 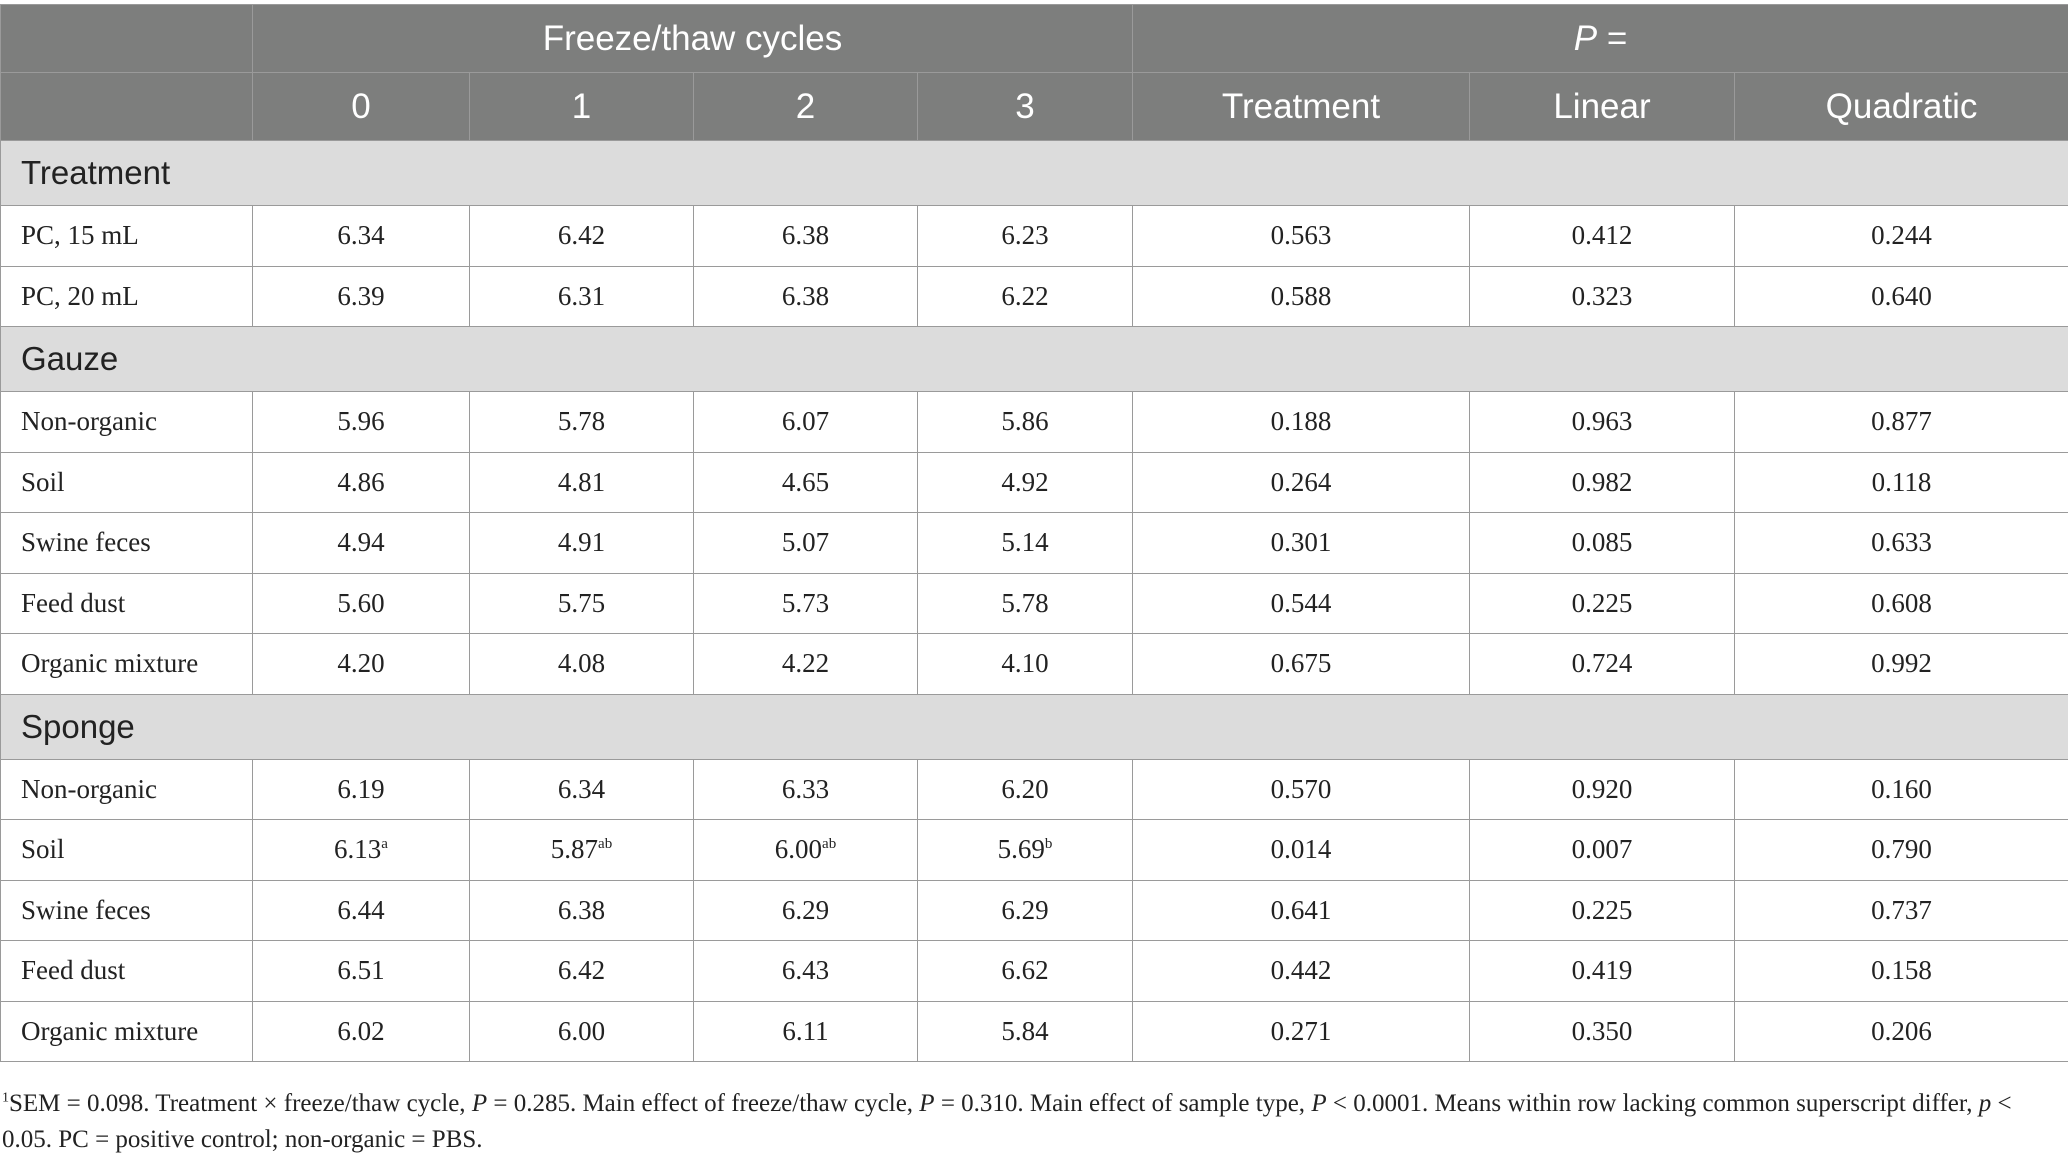 What do you see at coordinates (361, 910) in the screenshot?
I see `cycle-value-cell: 6.44` at bounding box center [361, 910].